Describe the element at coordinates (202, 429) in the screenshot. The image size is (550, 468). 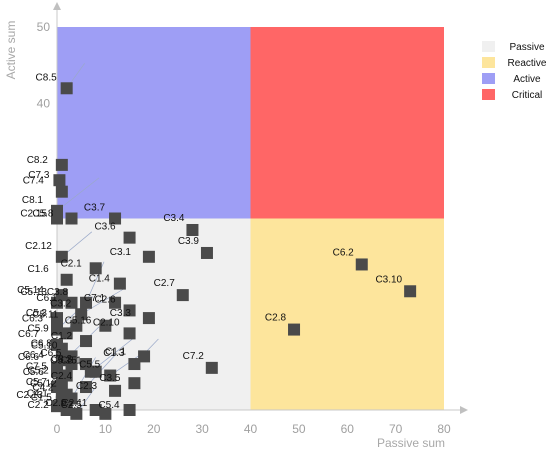
I see `x-tick-label: 30` at that location.